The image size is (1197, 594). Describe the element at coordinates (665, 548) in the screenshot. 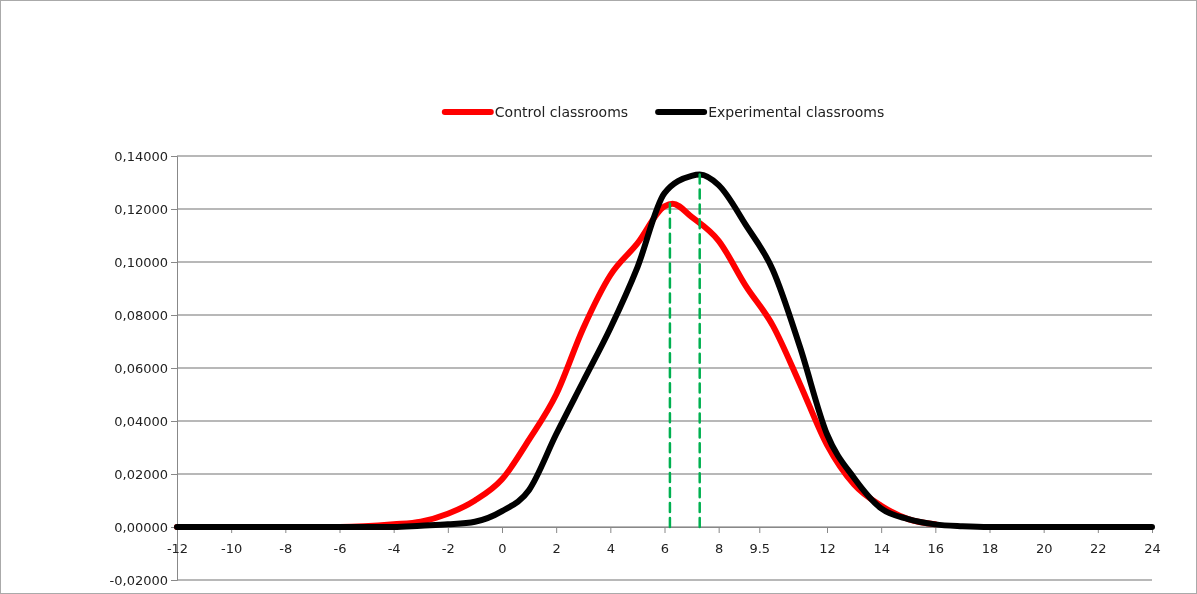

I see `x-tick-label: 6` at that location.